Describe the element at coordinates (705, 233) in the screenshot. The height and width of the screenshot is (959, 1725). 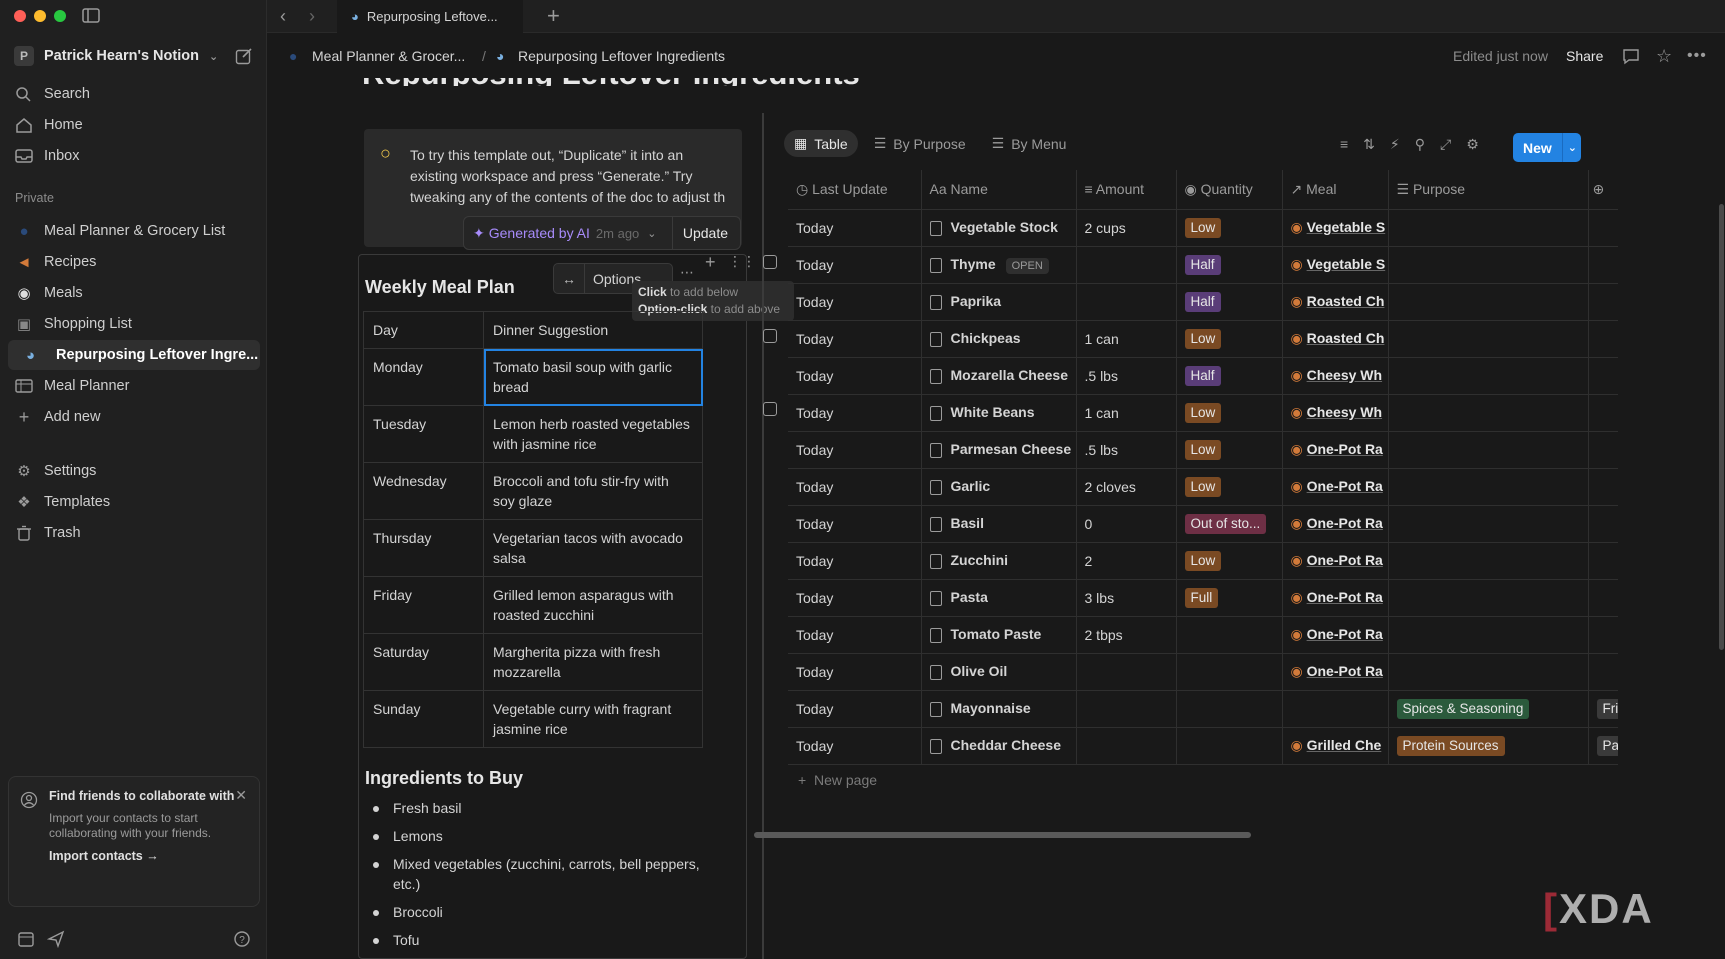
I see `update-button: Update` at that location.